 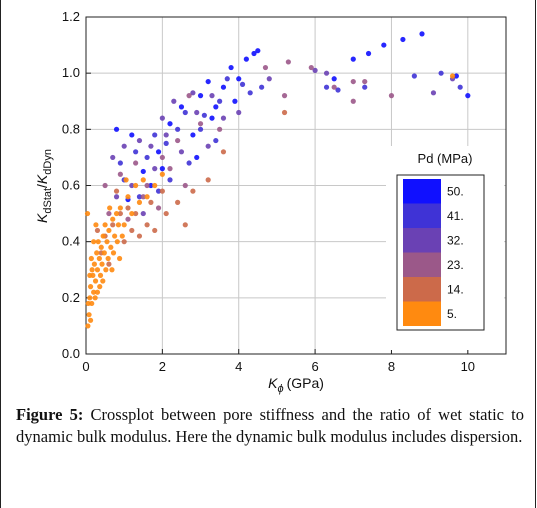 I want to click on y-tick-label: 1.0, so click(x=71, y=72).